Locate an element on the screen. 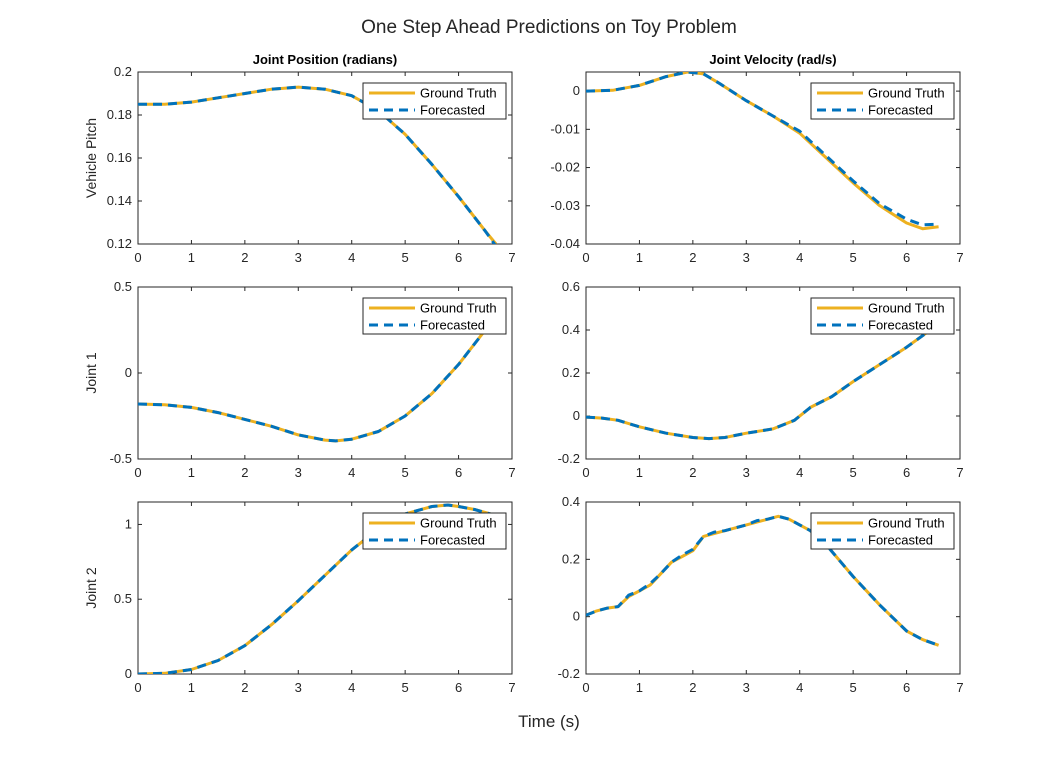  y-tick-label: -0.2 is located at coordinates (569, 673).